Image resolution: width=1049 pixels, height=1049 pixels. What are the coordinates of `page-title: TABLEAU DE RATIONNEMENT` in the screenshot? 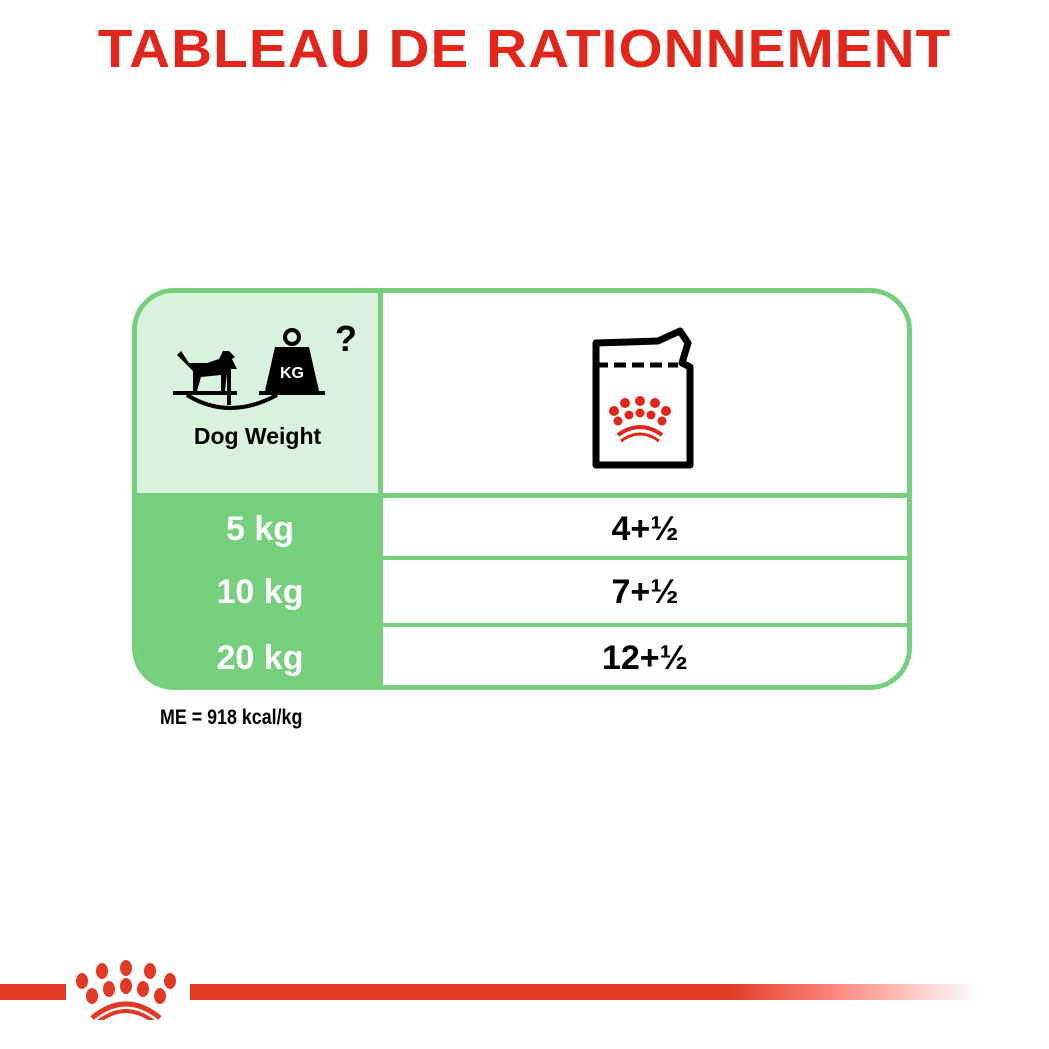 It's located at (524, 49).